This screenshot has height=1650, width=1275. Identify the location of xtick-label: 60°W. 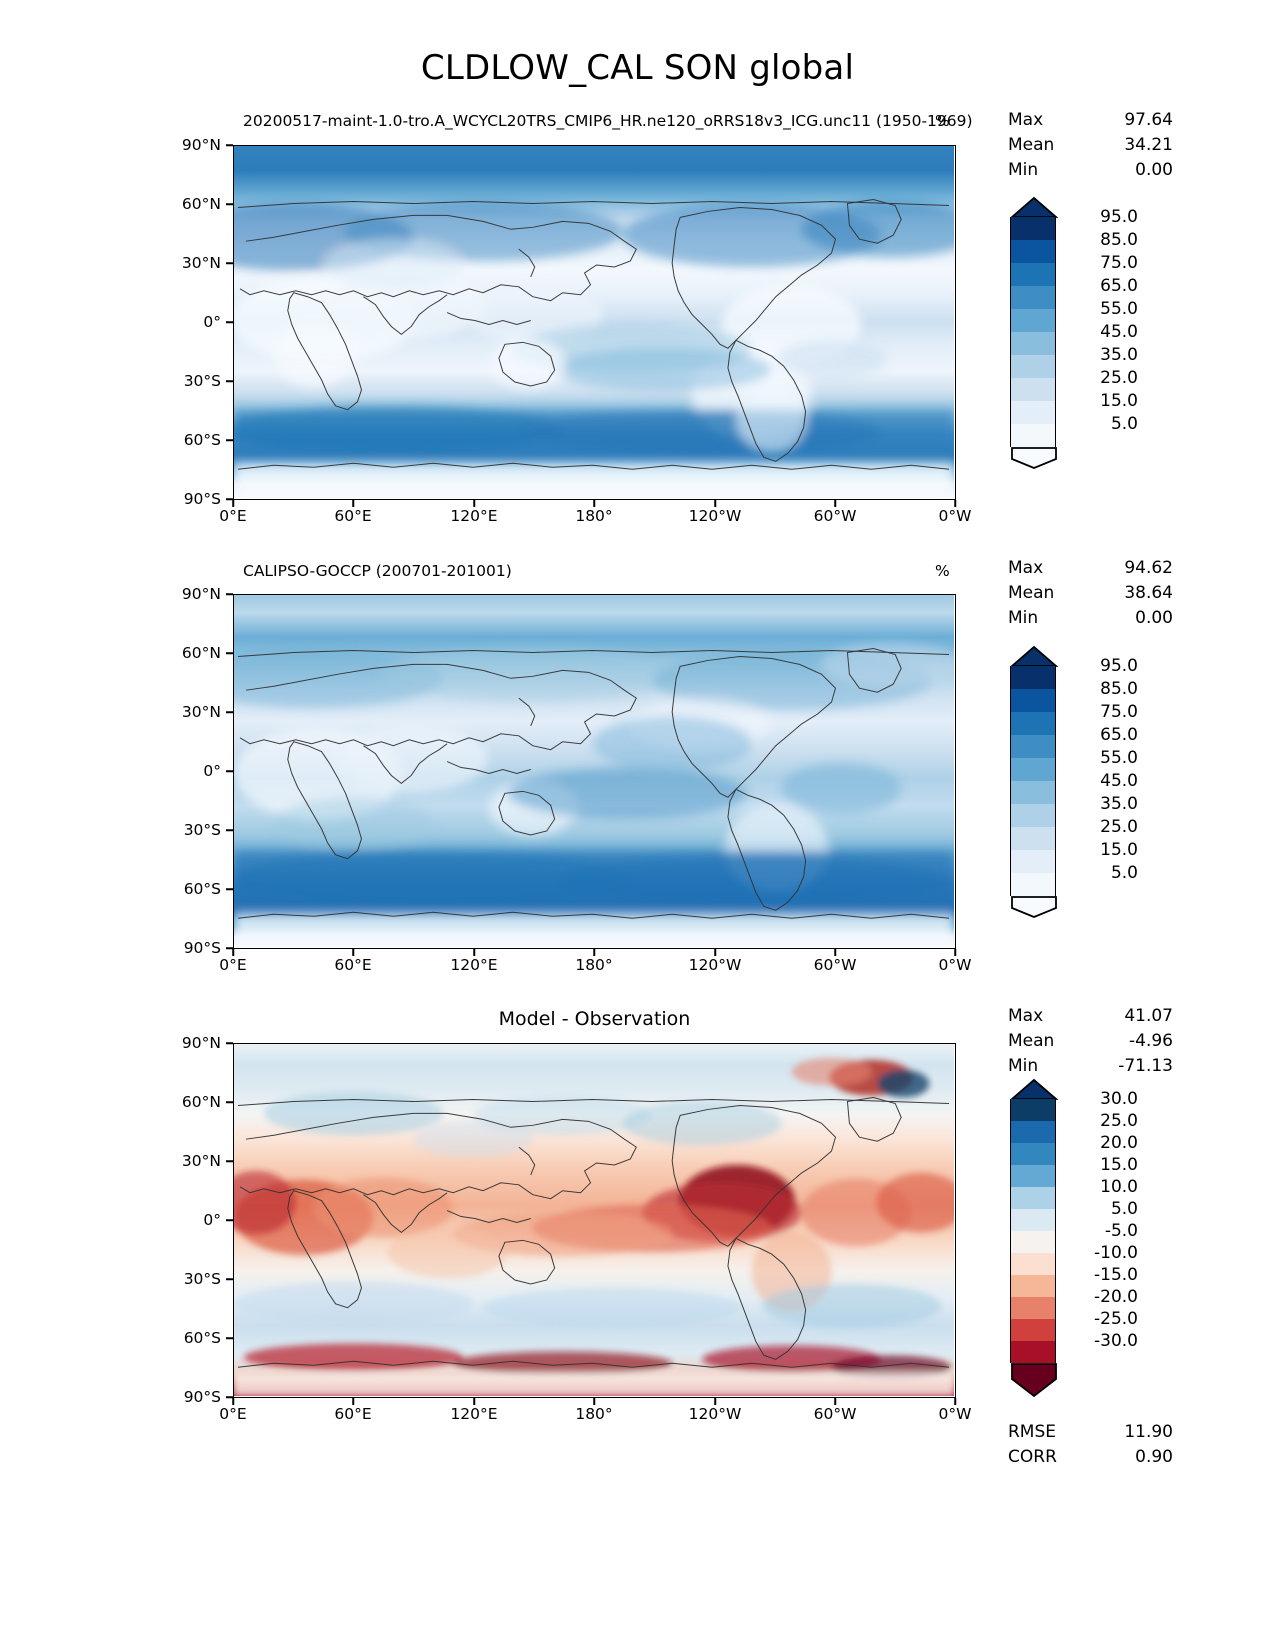
(835, 516).